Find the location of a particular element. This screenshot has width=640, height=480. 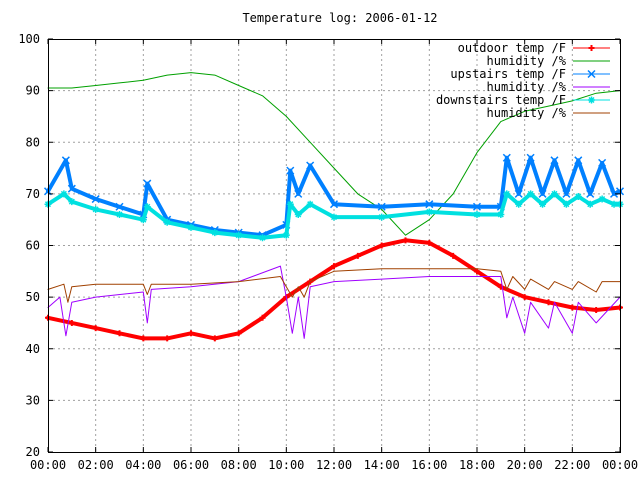

legend-label: downstairs temp /F is located at coordinates (501, 100).